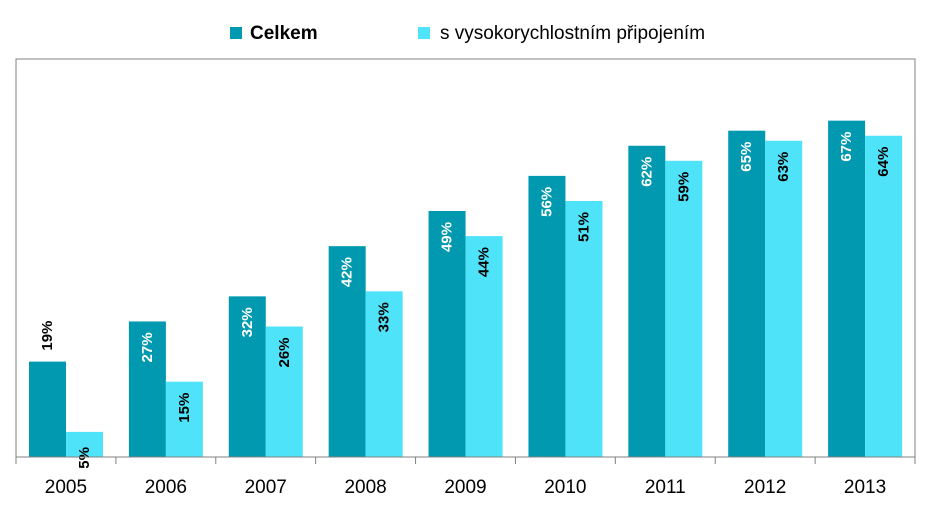 This screenshot has width=929, height=510. I want to click on data-label-celkem-2007: 32%, so click(247, 322).